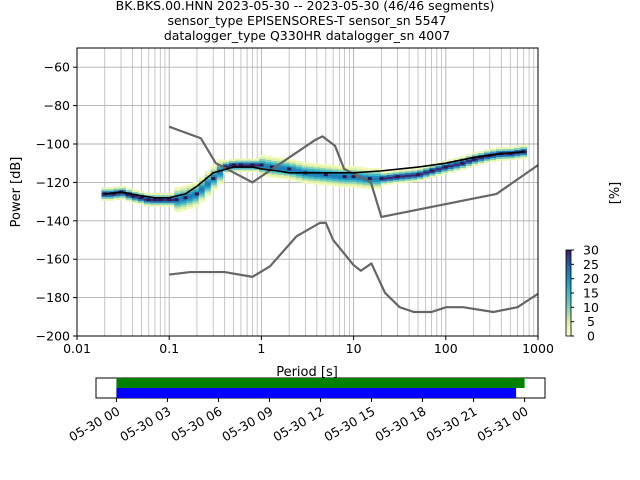 The width and height of the screenshot is (640, 480). What do you see at coordinates (57, 67) in the screenshot?
I see `y-tick-label: −60` at bounding box center [57, 67].